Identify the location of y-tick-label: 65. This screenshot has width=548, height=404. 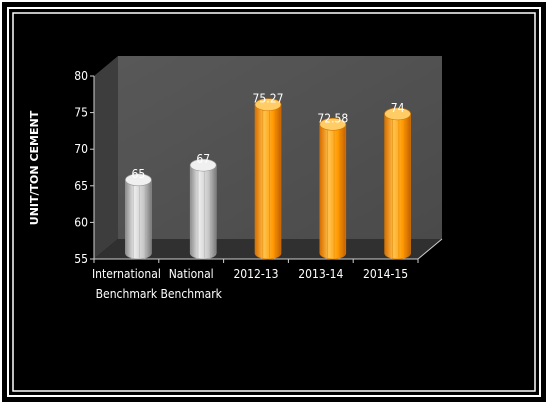
(81, 186).